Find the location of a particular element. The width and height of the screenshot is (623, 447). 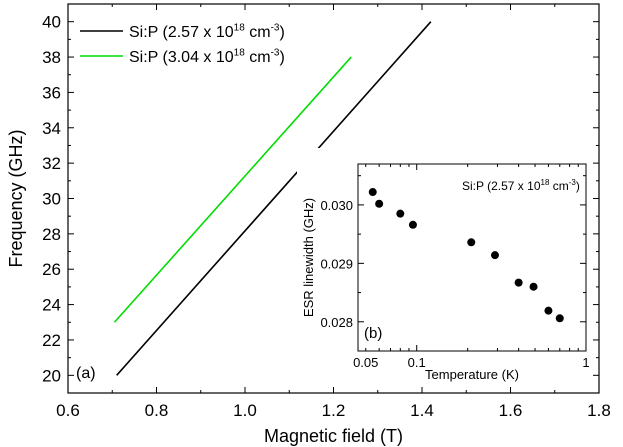

y-tick-label: 24 is located at coordinates (51, 305).